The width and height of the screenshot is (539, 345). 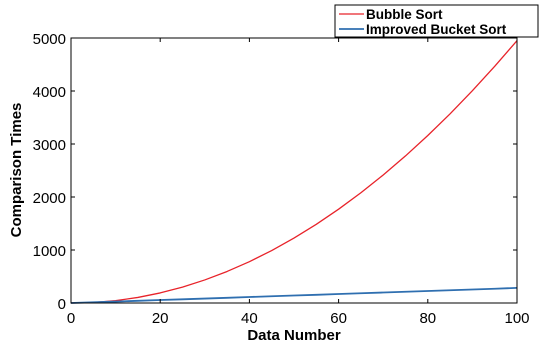 What do you see at coordinates (49, 251) in the screenshot?
I see `y-tick-label: 1000` at bounding box center [49, 251].